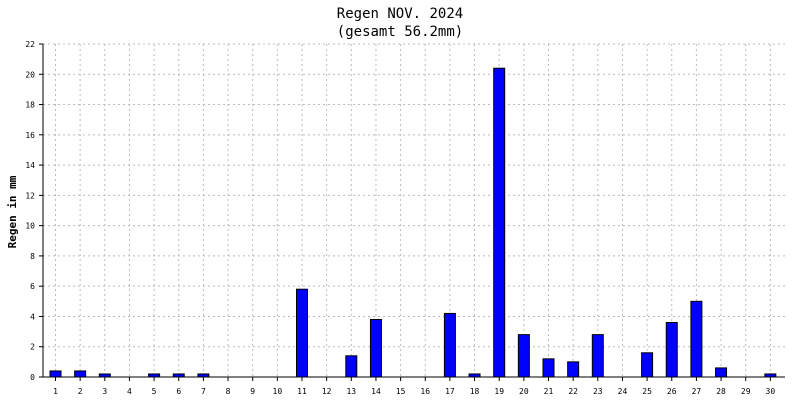 The height and width of the screenshot is (405, 800). What do you see at coordinates (32, 347) in the screenshot?
I see `y-tick-label: 2` at bounding box center [32, 347].